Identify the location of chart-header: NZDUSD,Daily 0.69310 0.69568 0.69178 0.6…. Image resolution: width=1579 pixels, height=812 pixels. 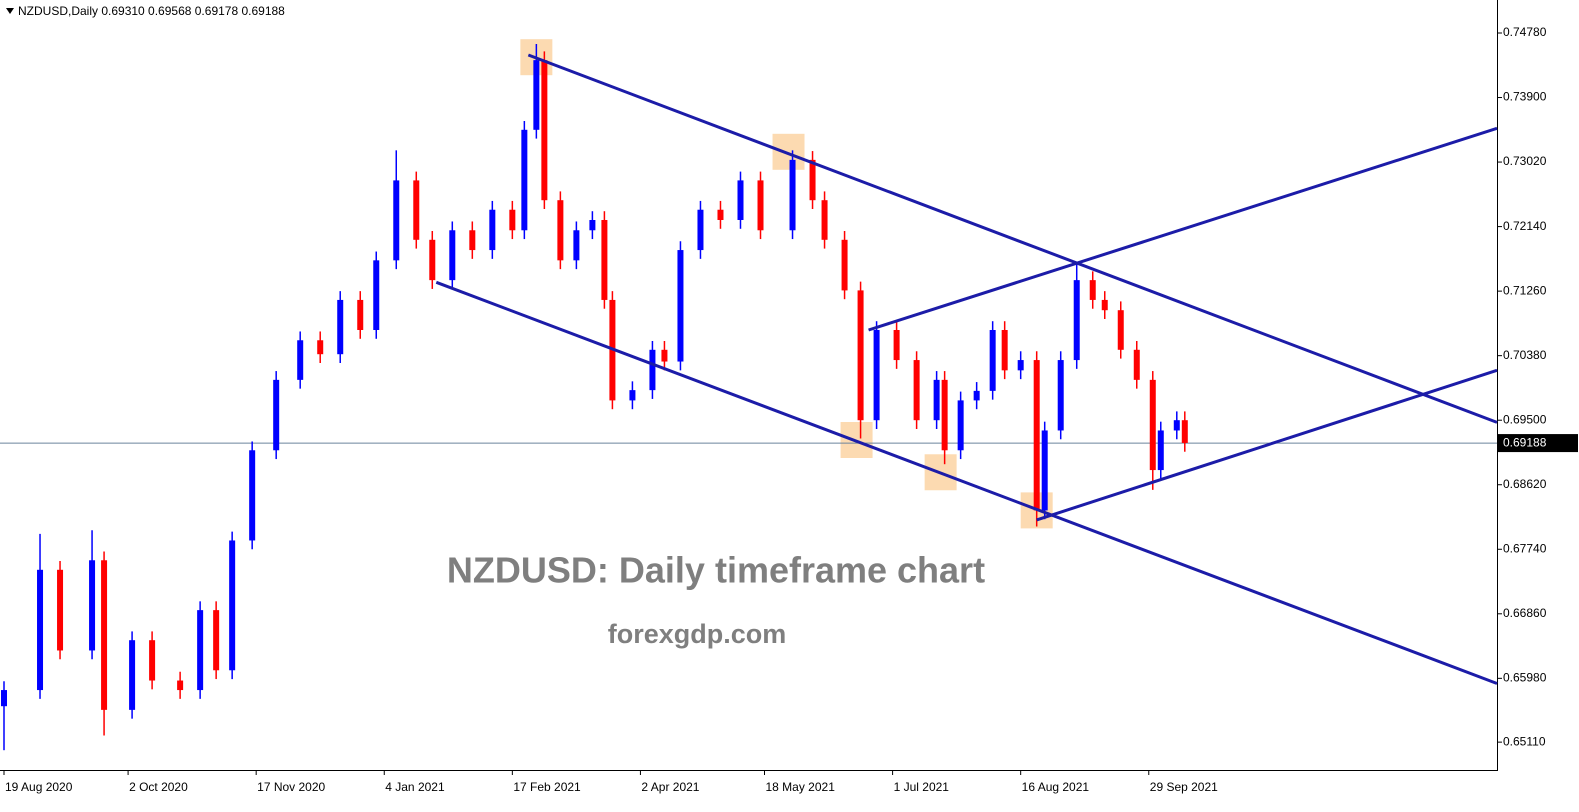
(151, 11).